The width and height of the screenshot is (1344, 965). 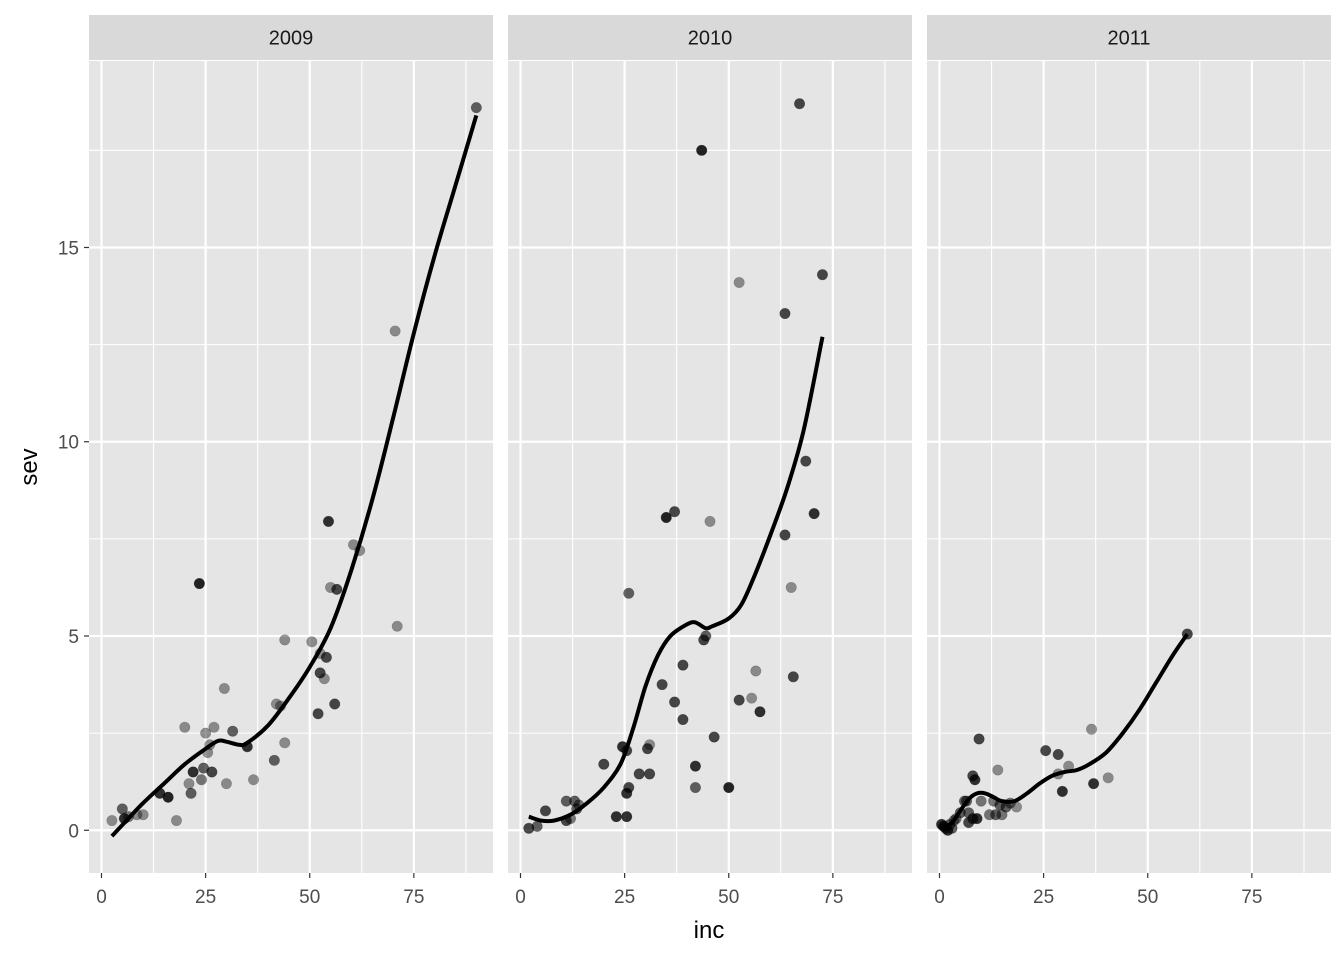 I want to click on y-tick-label: 15, so click(x=68, y=248).